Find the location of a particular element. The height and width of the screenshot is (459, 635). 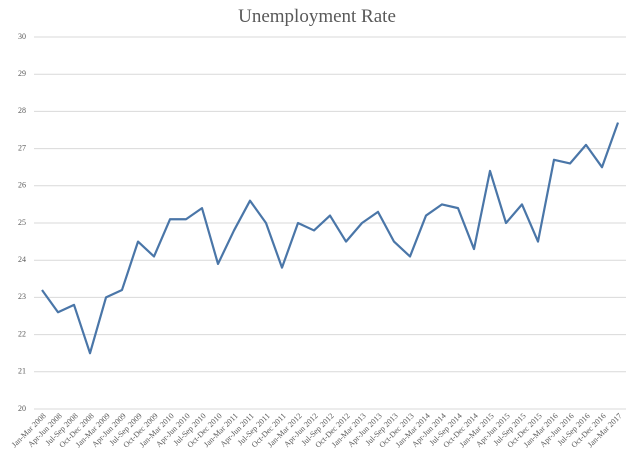

y-tick-label: 20 is located at coordinates (22, 408).